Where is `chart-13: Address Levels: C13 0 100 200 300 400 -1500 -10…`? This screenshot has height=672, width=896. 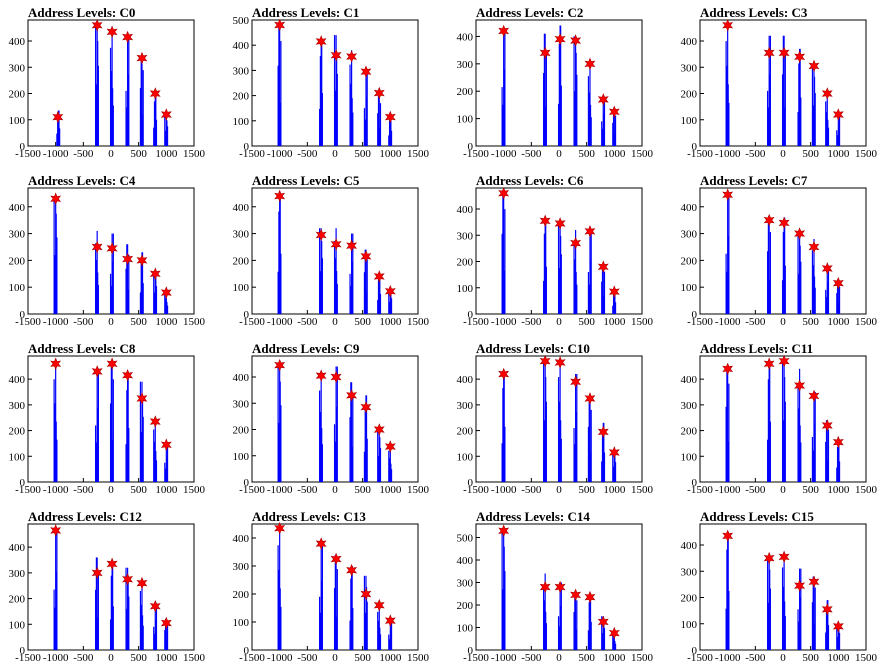
chart-13: Address Levels: C13 0 100 200 300 400 -1500 -10… is located at coordinates (331, 586).